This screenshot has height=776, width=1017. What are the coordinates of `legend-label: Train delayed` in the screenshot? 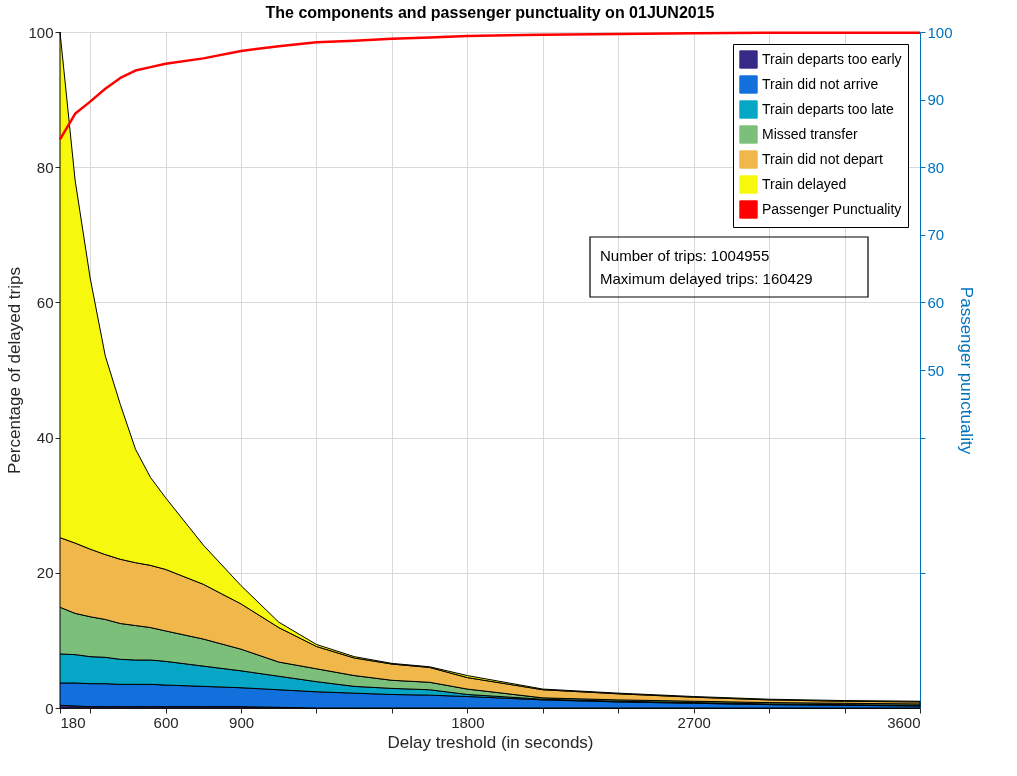 It's located at (804, 183).